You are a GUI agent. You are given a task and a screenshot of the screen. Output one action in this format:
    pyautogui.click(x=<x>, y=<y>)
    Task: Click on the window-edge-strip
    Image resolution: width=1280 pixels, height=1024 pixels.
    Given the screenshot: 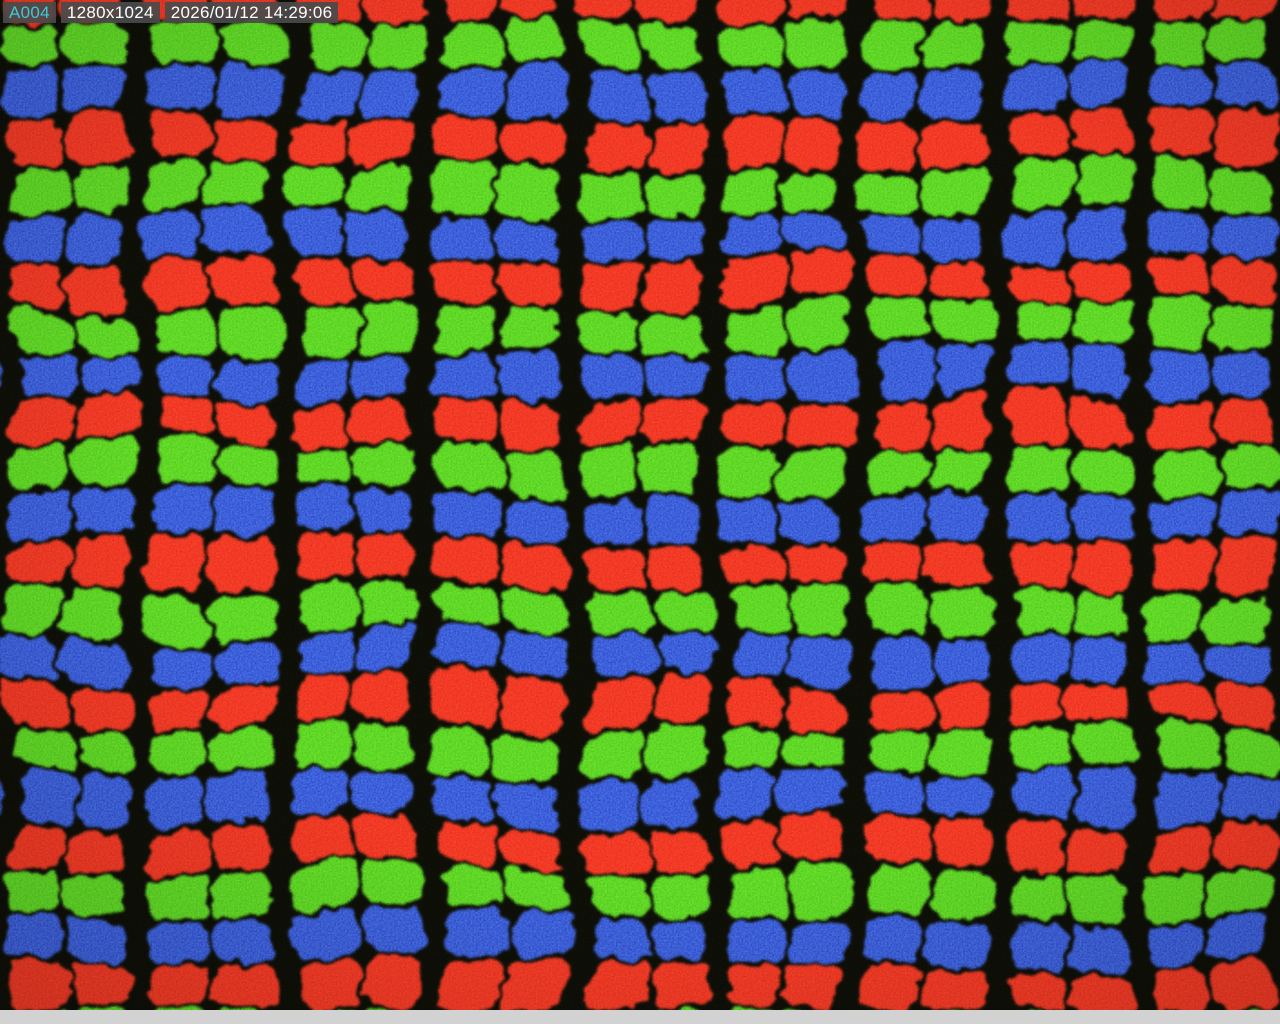 What is the action you would take?
    pyautogui.click(x=640, y=1017)
    